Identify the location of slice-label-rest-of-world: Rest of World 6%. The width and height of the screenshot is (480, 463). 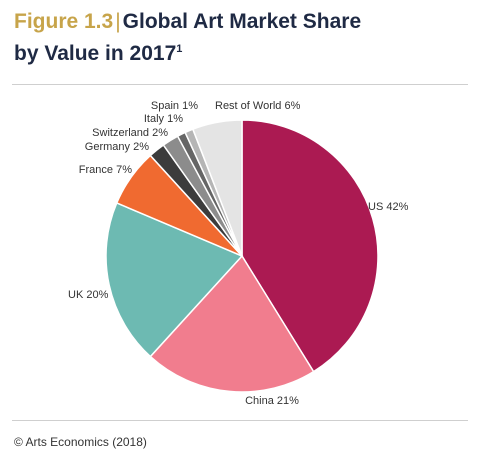
(258, 106).